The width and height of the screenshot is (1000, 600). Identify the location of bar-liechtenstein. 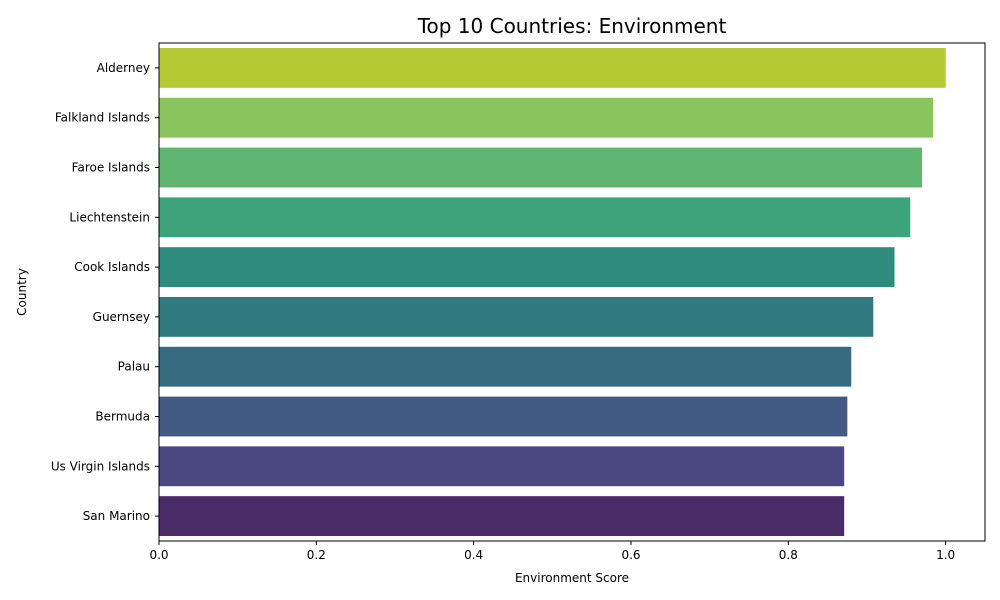
(535, 217).